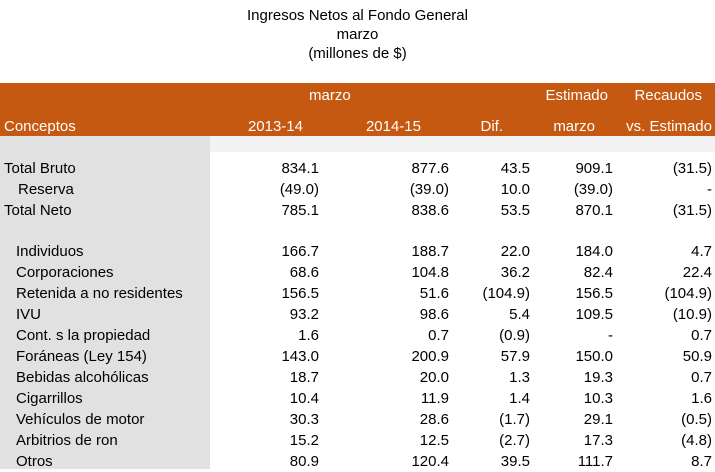 The height and width of the screenshot is (472, 715). What do you see at coordinates (515, 356) in the screenshot?
I see `value-dif: 57.9` at bounding box center [515, 356].